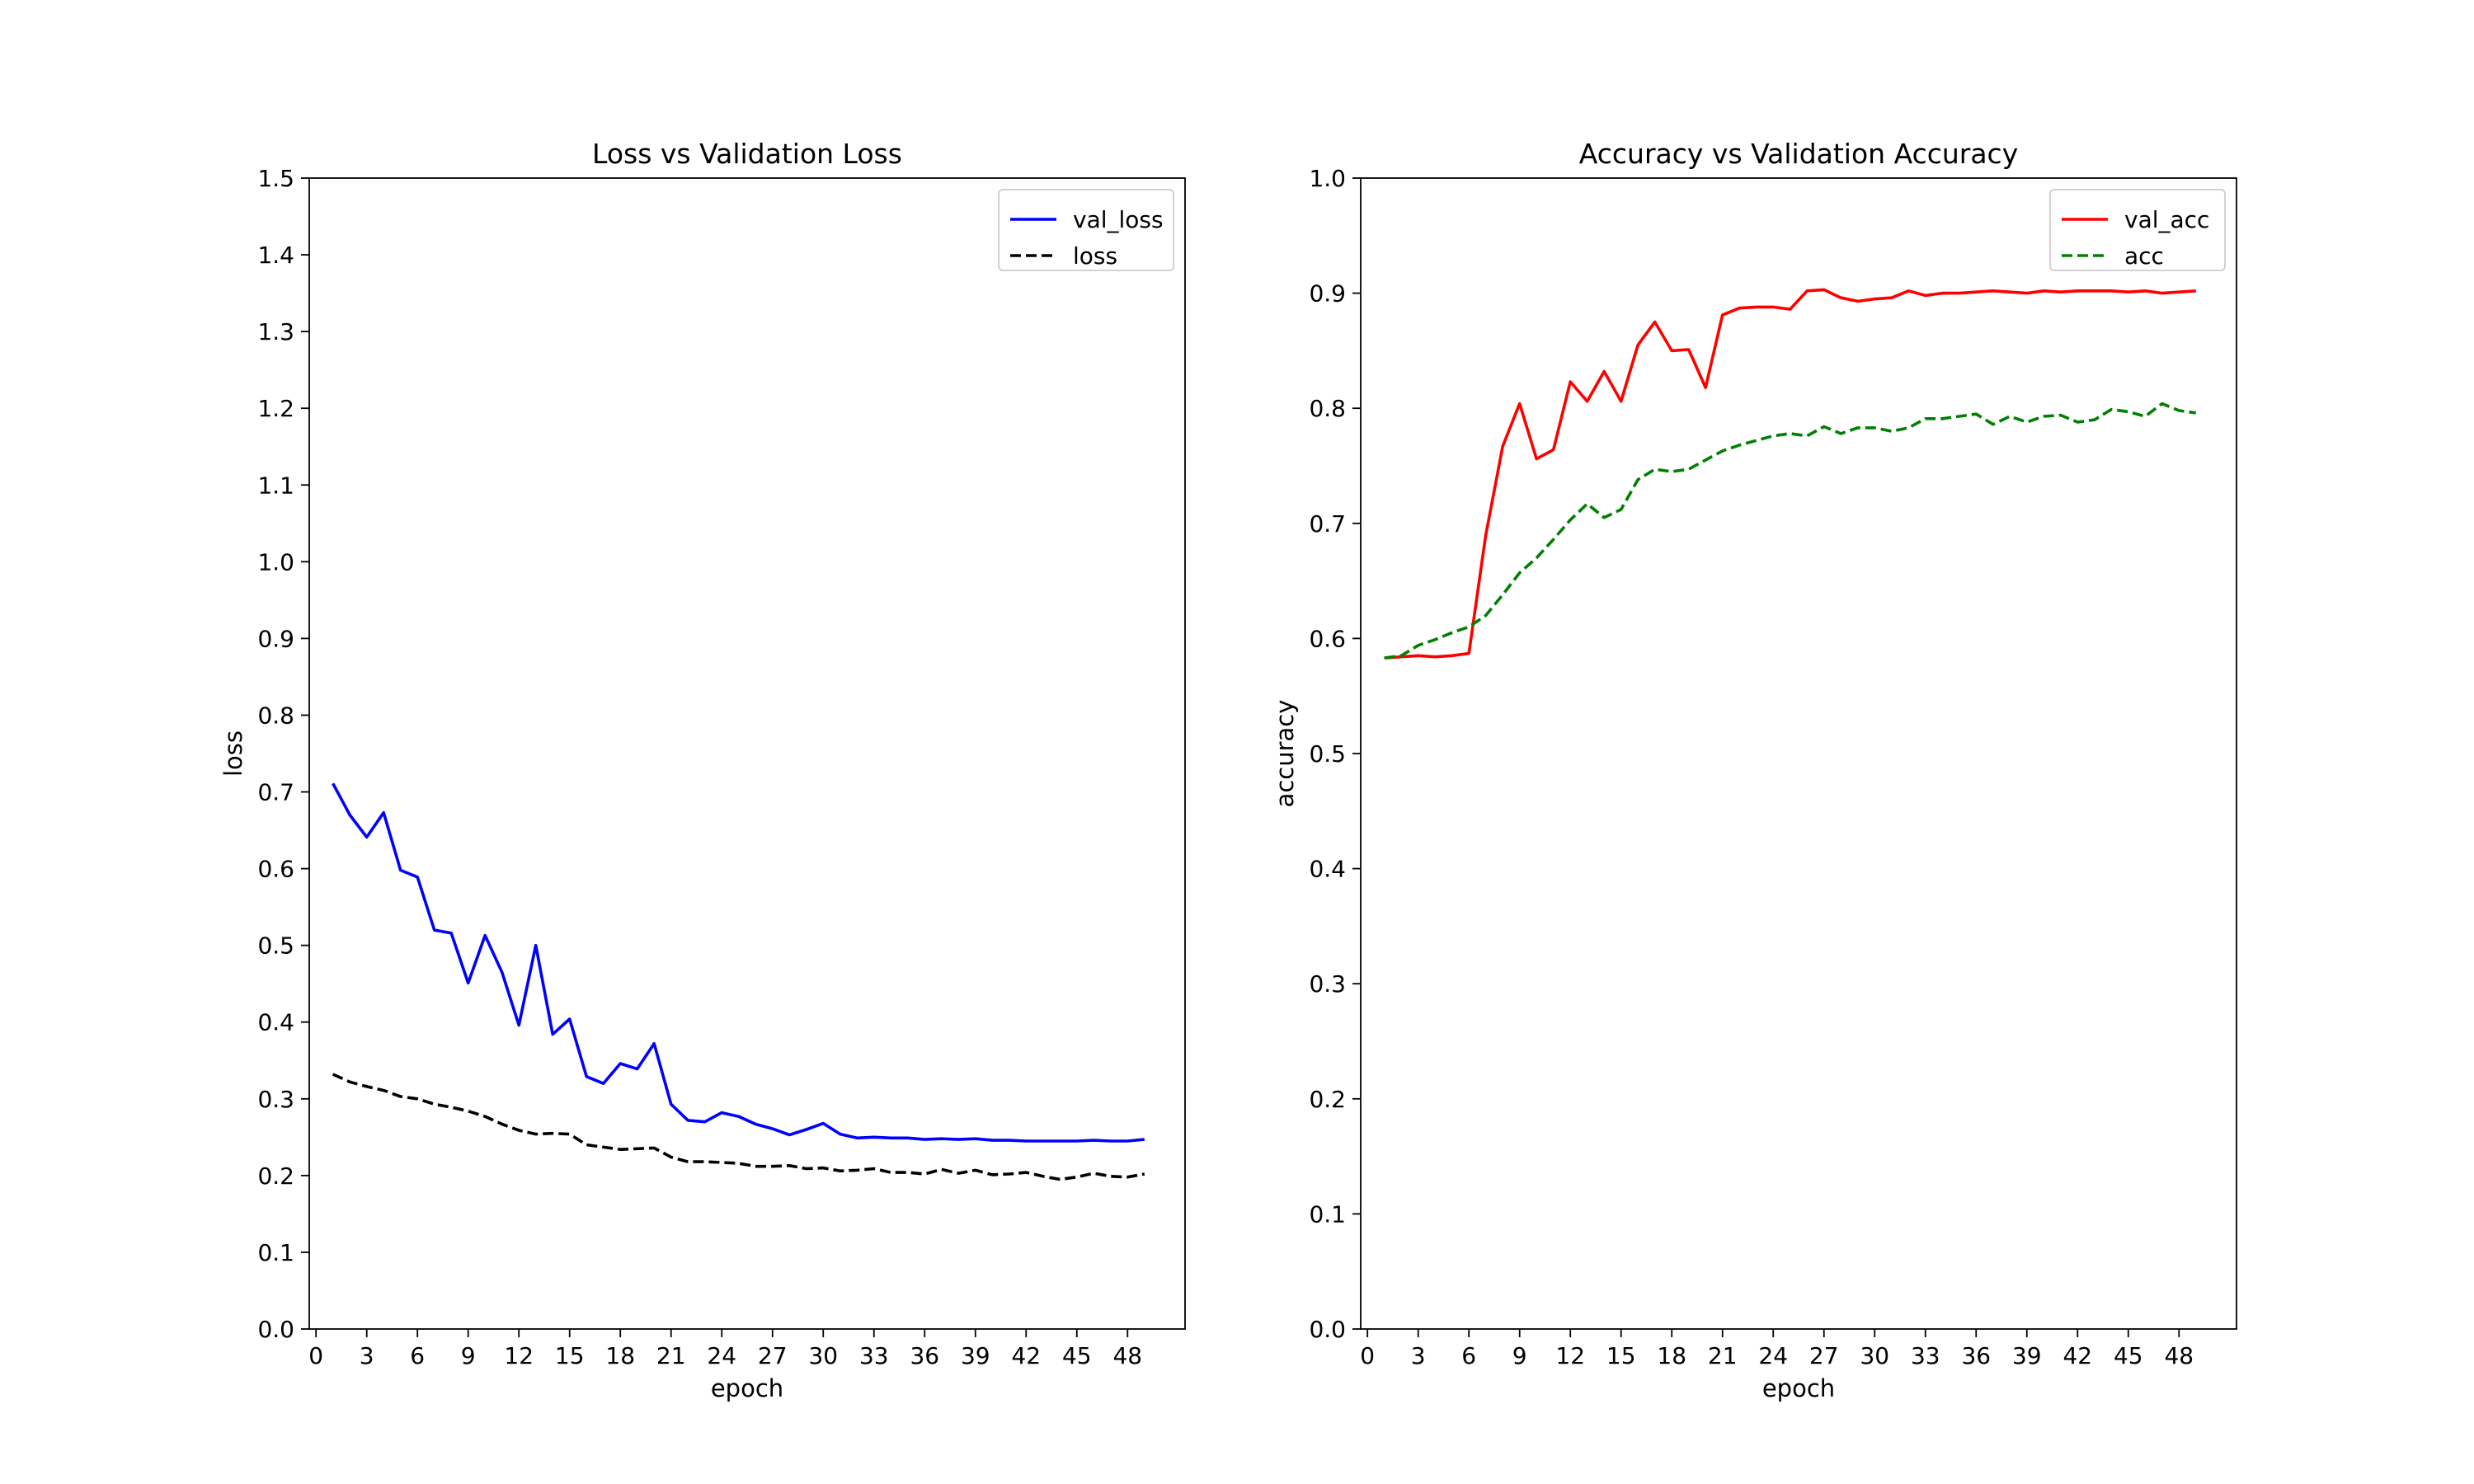 Image resolution: width=2474 pixels, height=1484 pixels. Describe the element at coordinates (1798, 154) in the screenshot. I see `chart-title: Accuracy vs Validation Accuracy` at that location.